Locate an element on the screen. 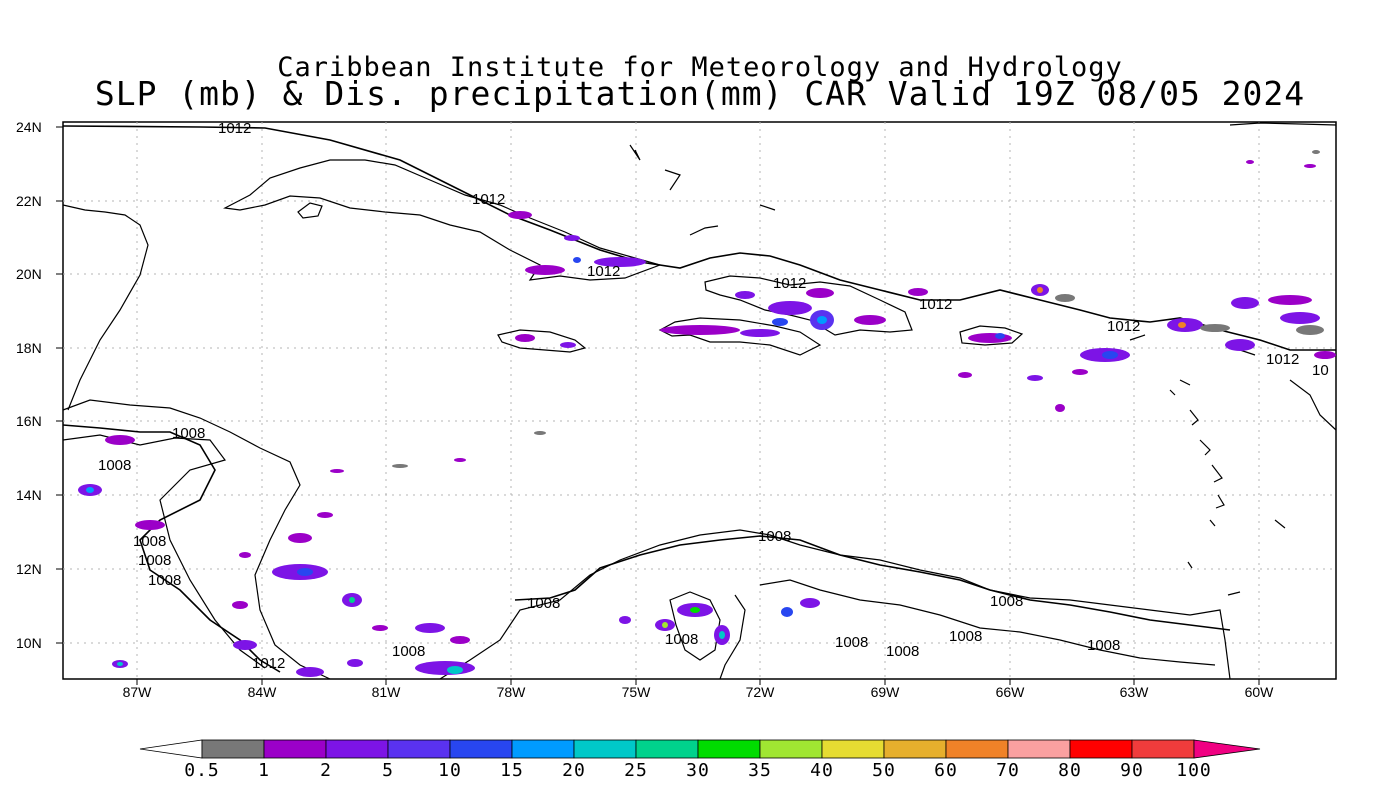 Image resolution: width=1400 pixels, height=800 pixels. colorbar-label: 50 is located at coordinates (884, 770).